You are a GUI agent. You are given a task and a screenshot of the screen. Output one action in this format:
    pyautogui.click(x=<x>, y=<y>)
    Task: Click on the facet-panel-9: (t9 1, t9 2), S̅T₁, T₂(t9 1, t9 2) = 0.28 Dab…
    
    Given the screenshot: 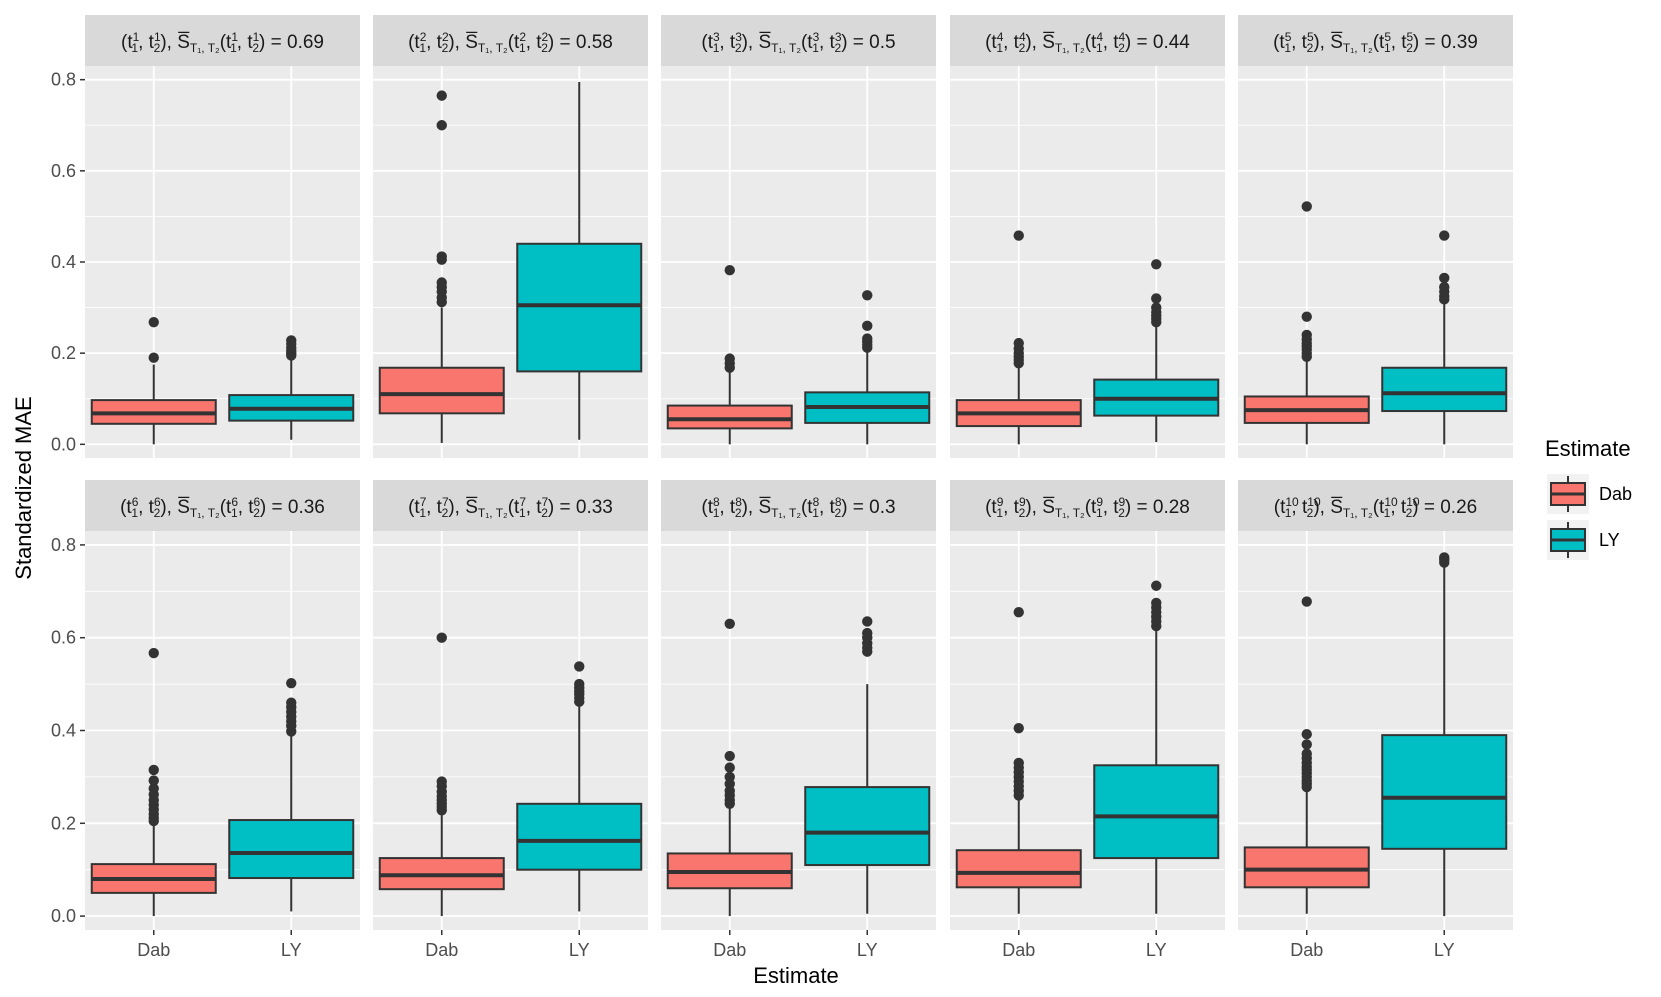 What is the action you would take?
    pyautogui.click(x=1087, y=720)
    